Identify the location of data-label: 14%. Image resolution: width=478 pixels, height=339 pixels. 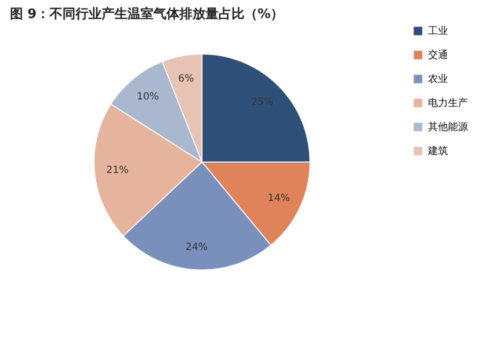
(279, 198).